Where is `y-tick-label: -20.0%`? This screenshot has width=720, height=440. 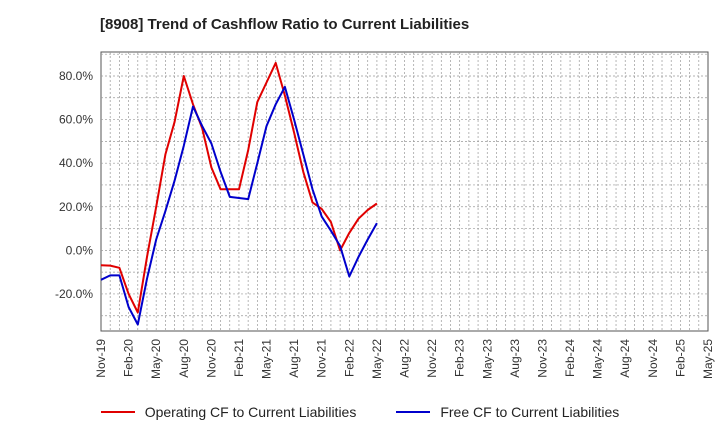
y-tick-label: -20.0% is located at coordinates (74, 294).